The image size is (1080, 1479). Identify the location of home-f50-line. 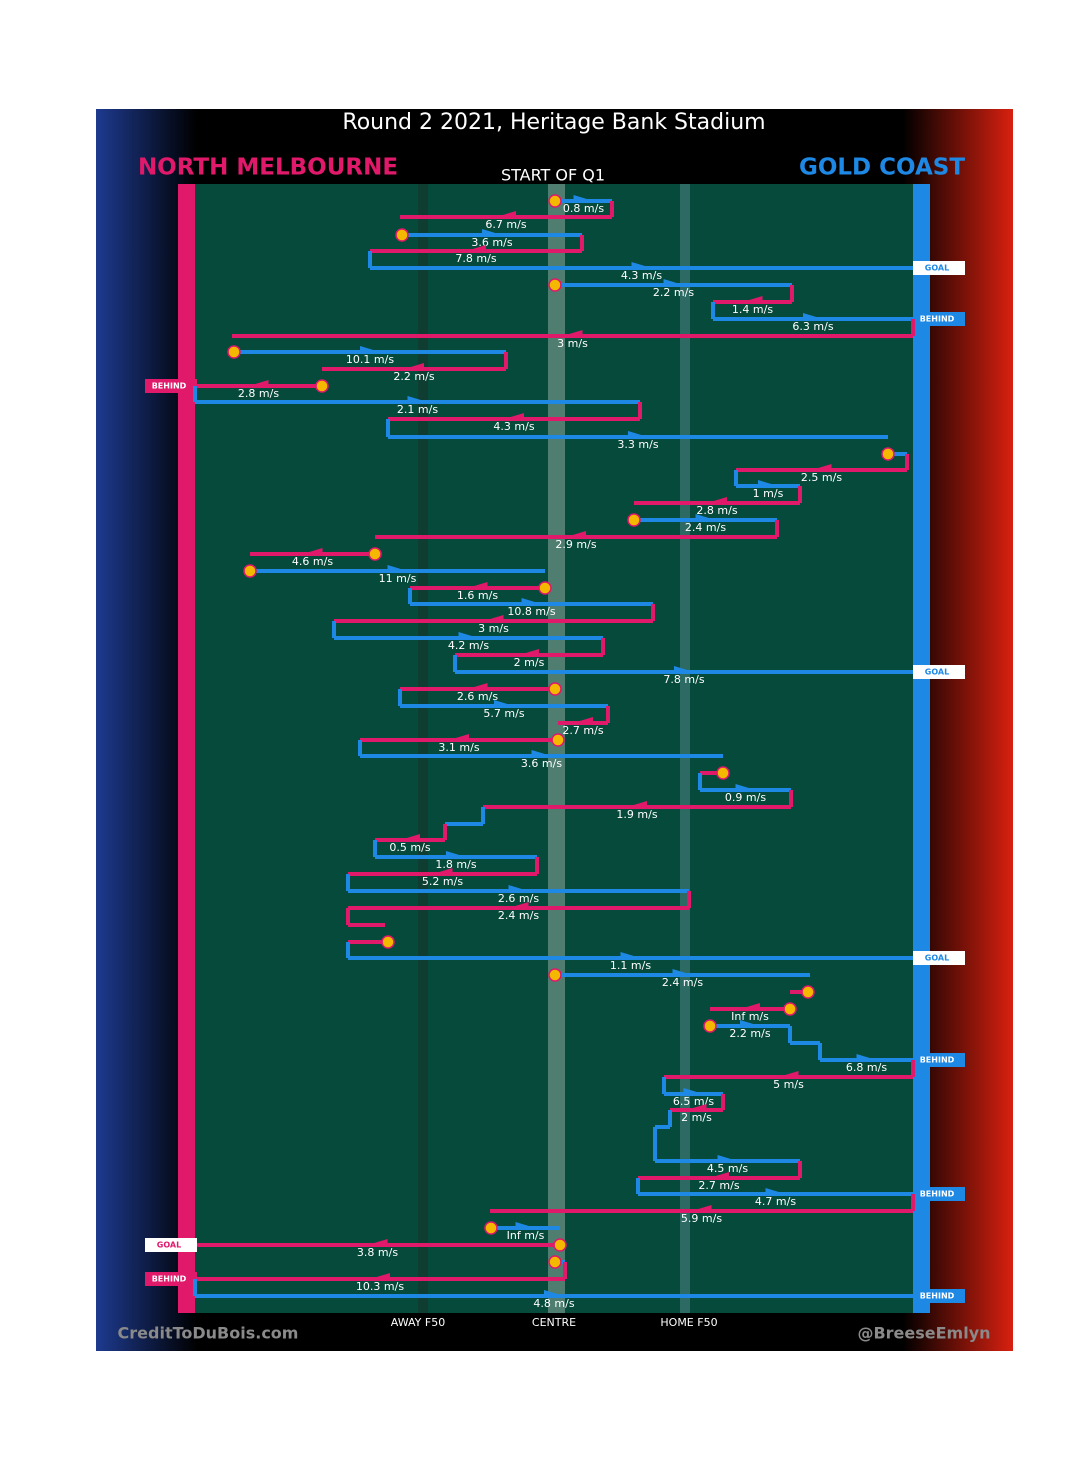
(685, 748).